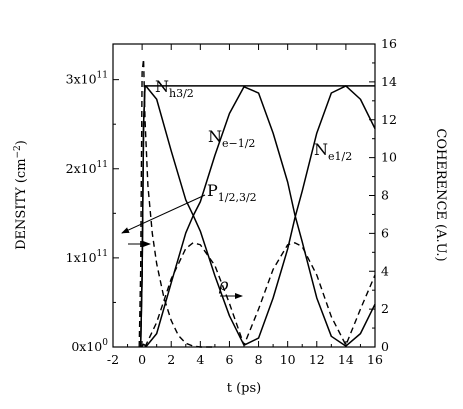 The height and width of the screenshot is (409, 463). I want to click on y-axis-left: 0x100 1x10¹¹ 2x10¹¹ 3x10¹¹, so click(92, 212).